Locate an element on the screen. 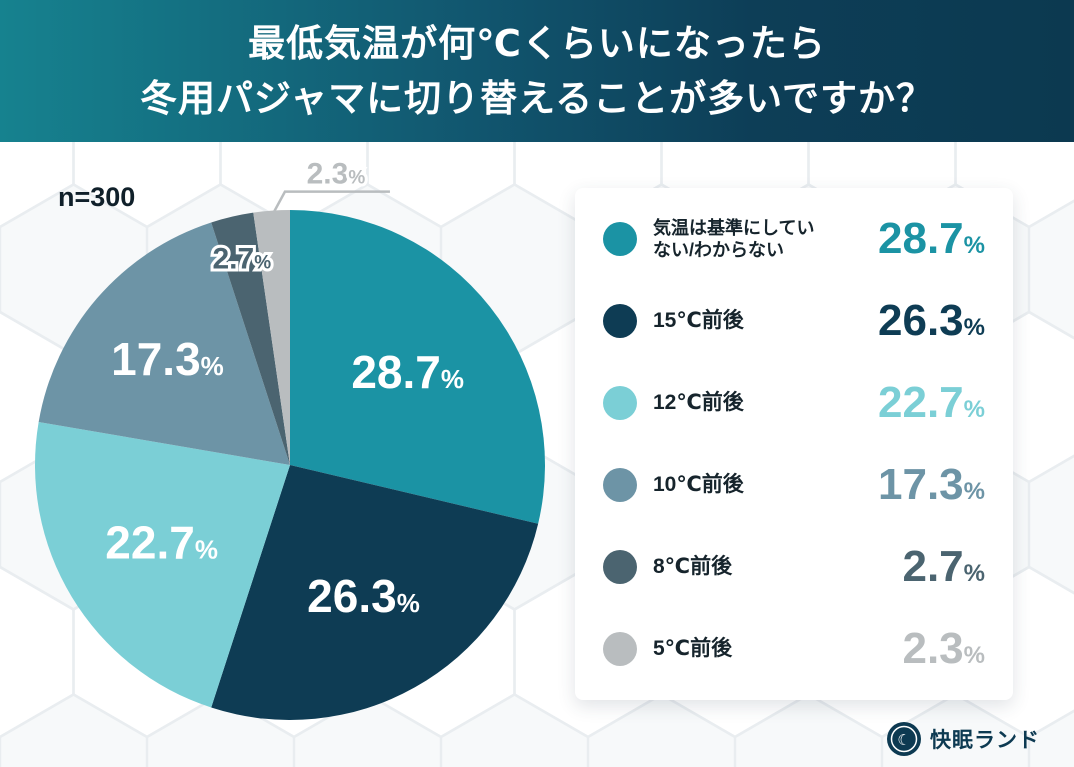 The height and width of the screenshot is (767, 1074). brand-name: 快眠ランド is located at coordinates (985, 740).